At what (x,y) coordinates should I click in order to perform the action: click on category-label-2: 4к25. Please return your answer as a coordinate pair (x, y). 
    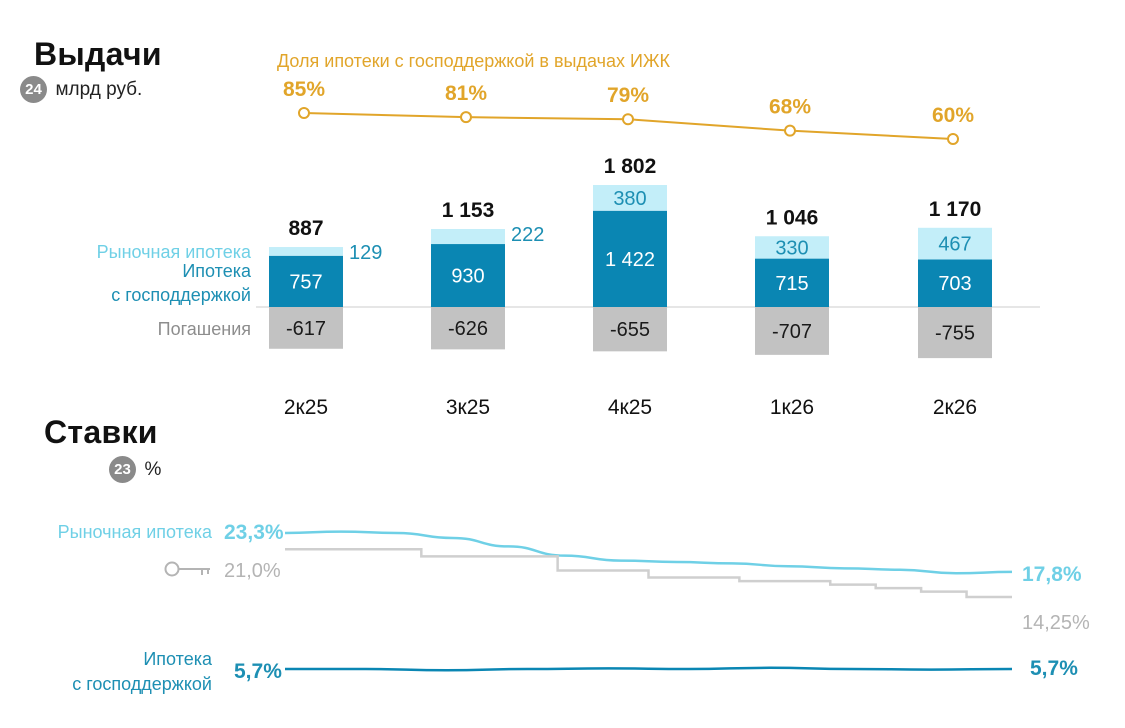
    Looking at the image, I should click on (630, 407).